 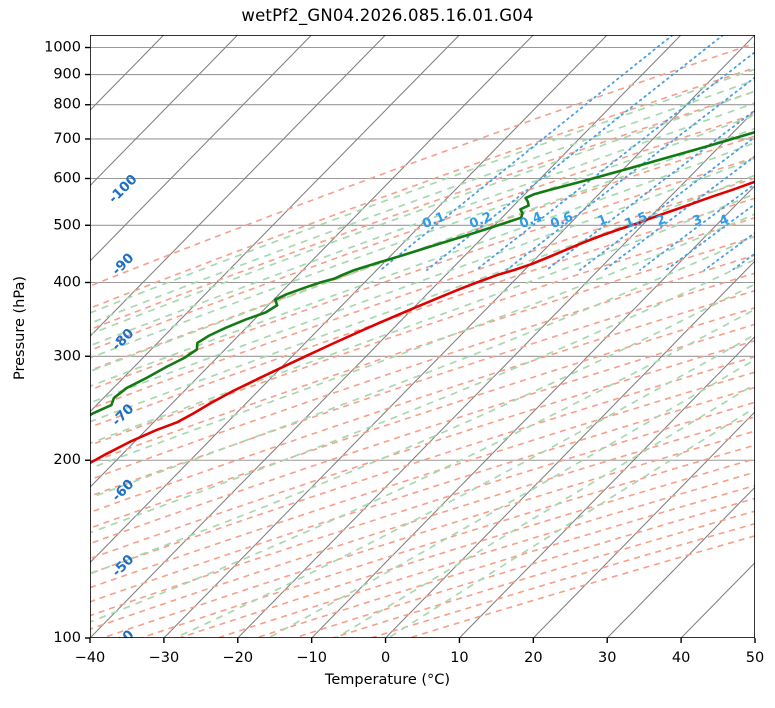 What do you see at coordinates (67, 282) in the screenshot?
I see `svg-text: 400` at bounding box center [67, 282].